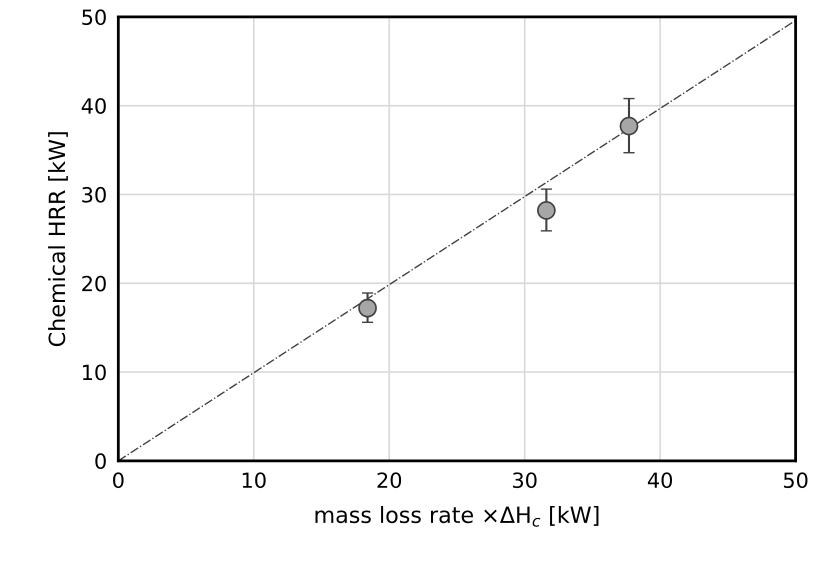 The image size is (816, 562). What do you see at coordinates (100, 461) in the screenshot?
I see `y-tick-label: 0` at bounding box center [100, 461].